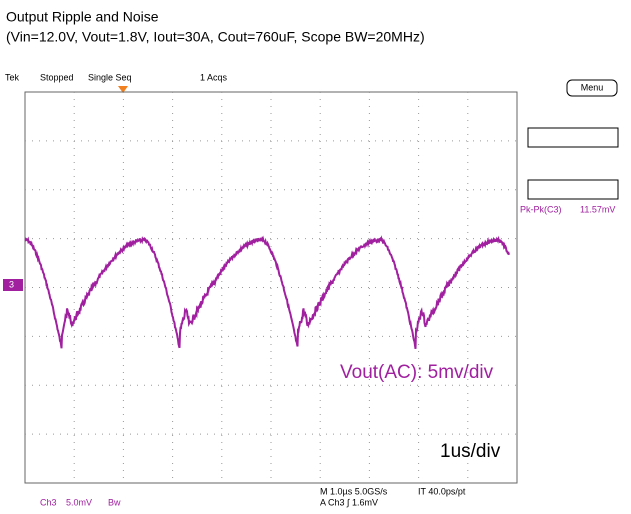 The image size is (631, 514). What do you see at coordinates (48, 502) in the screenshot?
I see `footer-channel: Ch3` at bounding box center [48, 502].